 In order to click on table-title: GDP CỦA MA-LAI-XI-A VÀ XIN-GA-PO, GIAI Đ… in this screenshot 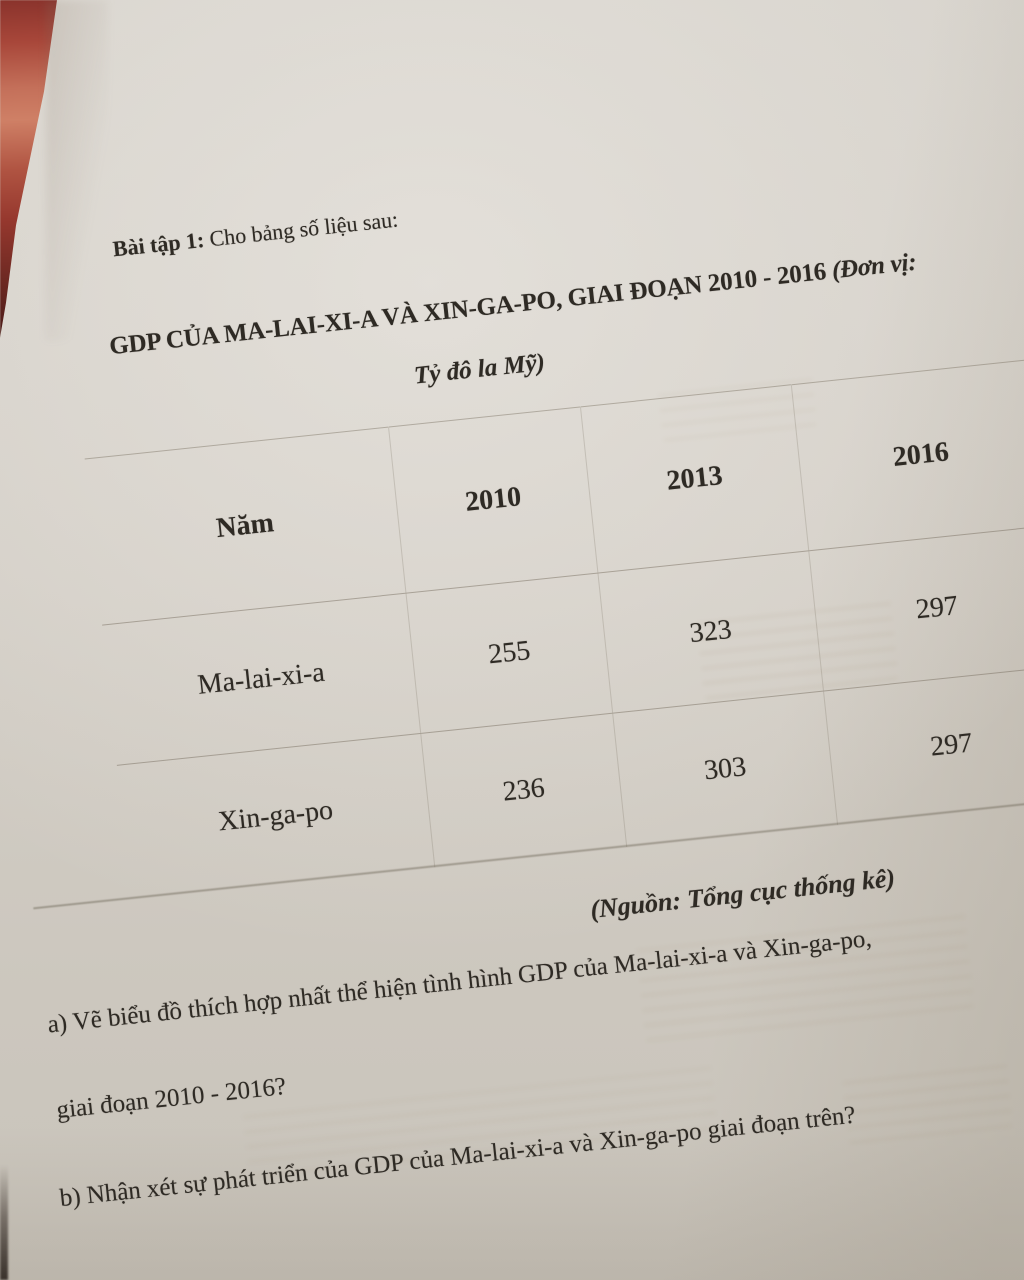, I will do `click(513, 305)`.